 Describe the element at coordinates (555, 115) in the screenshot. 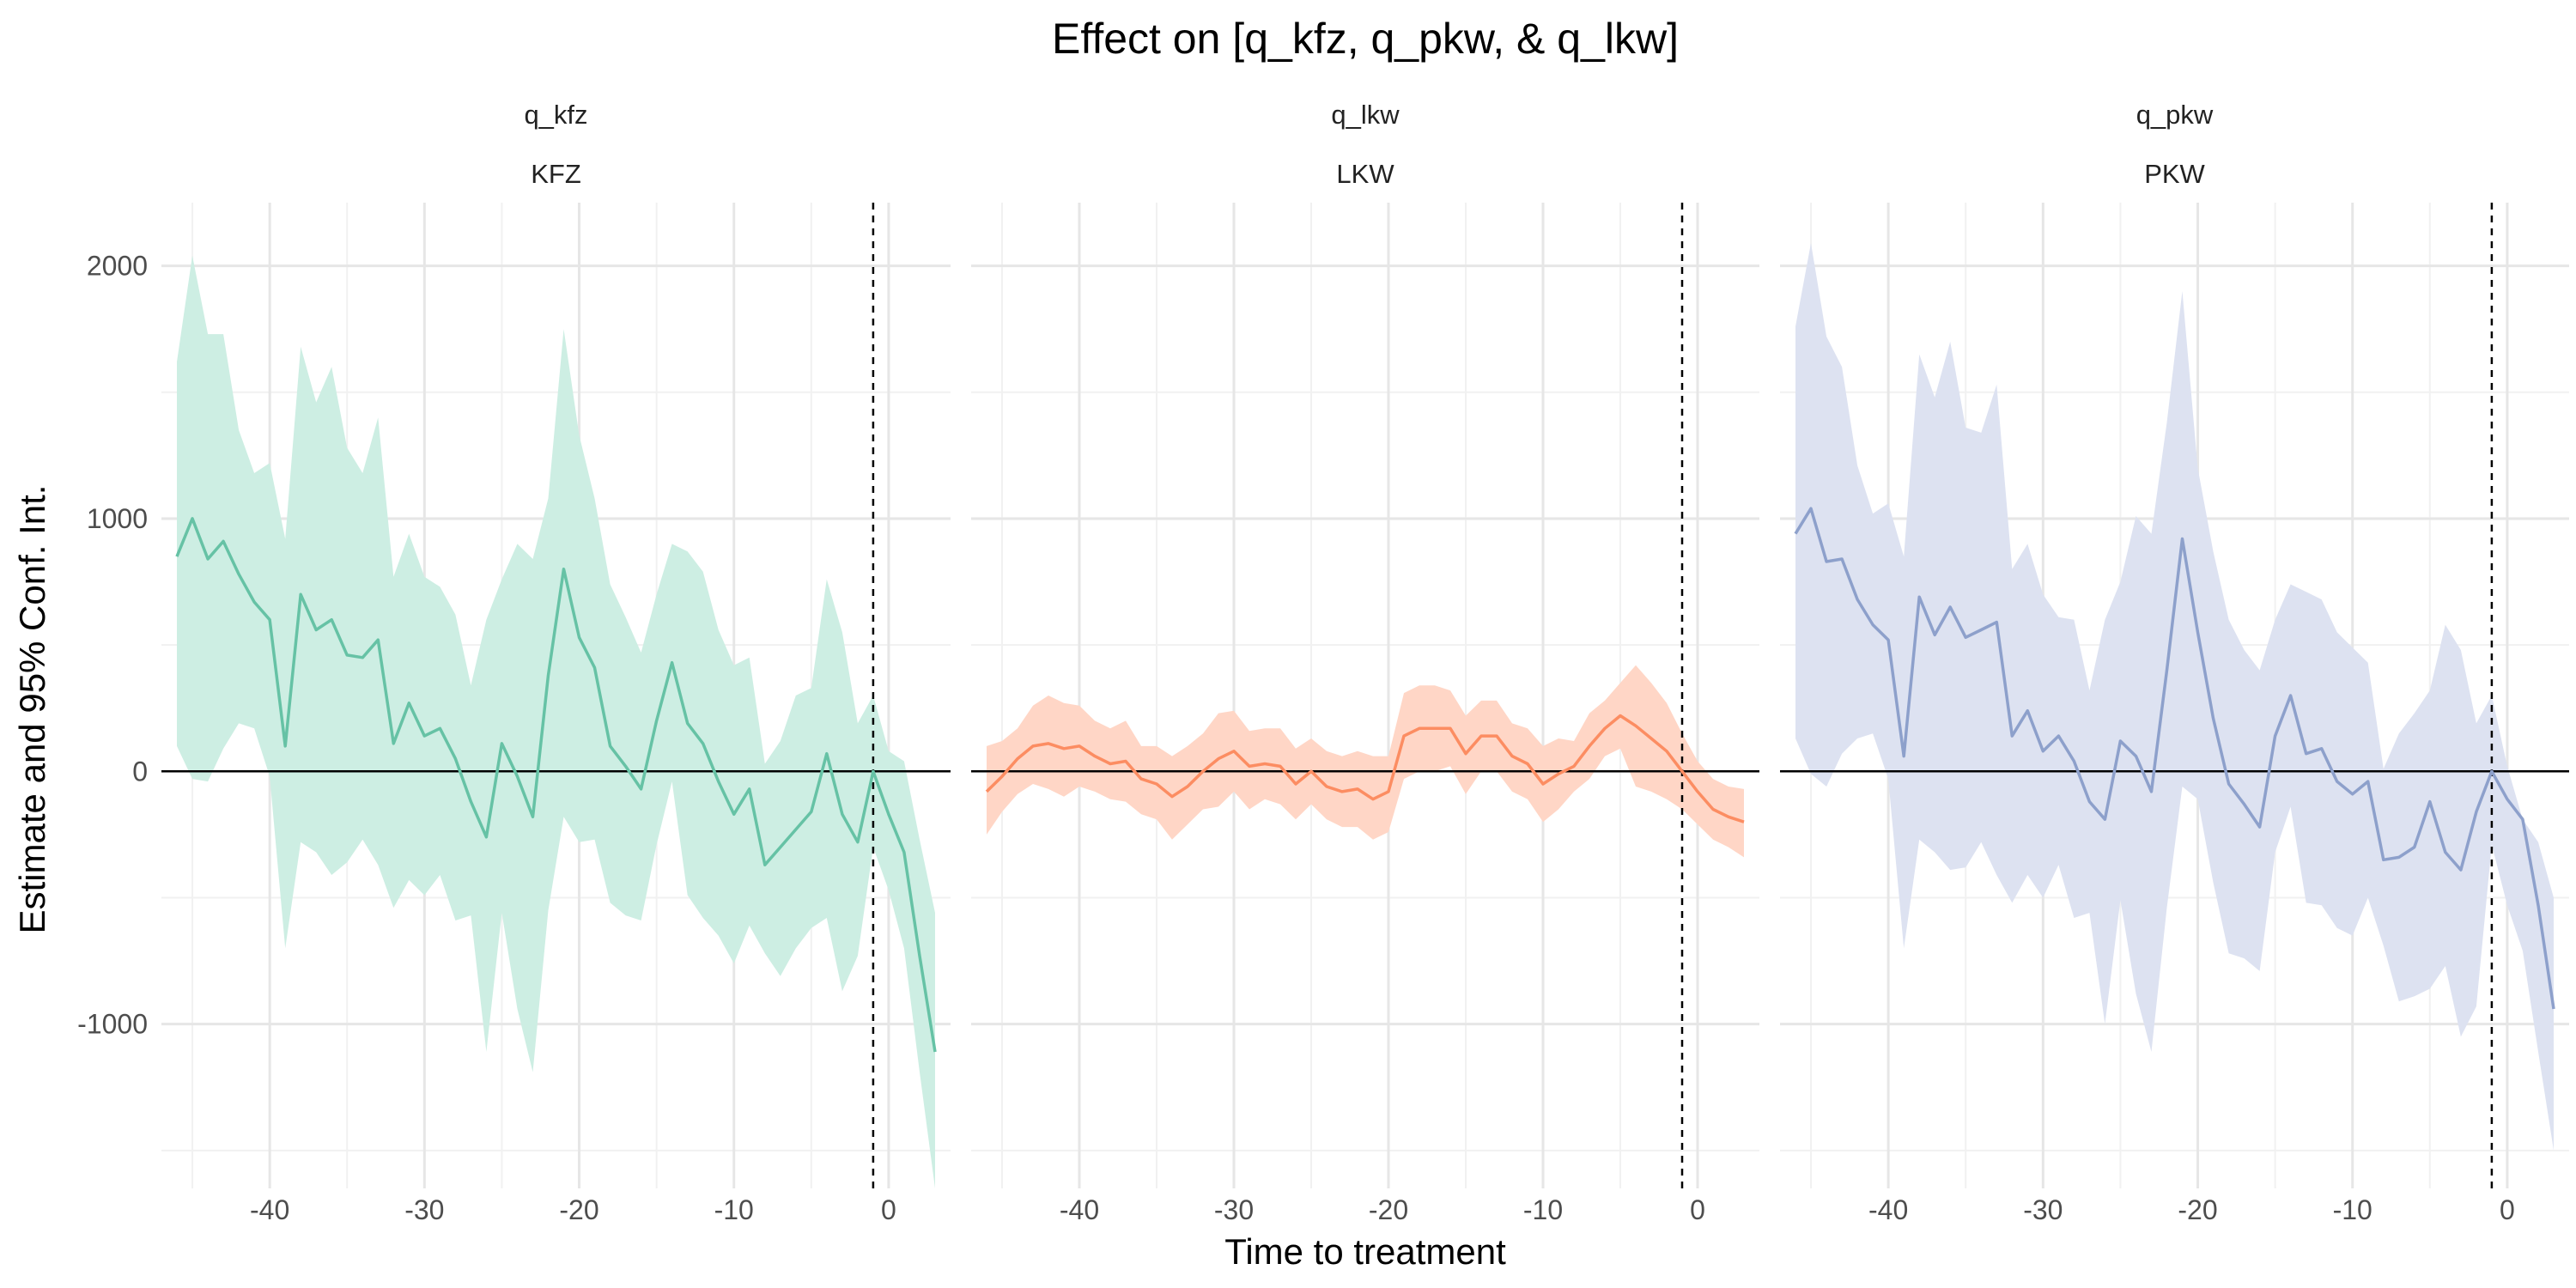

I see `strip-label-variable: q_kfz` at that location.